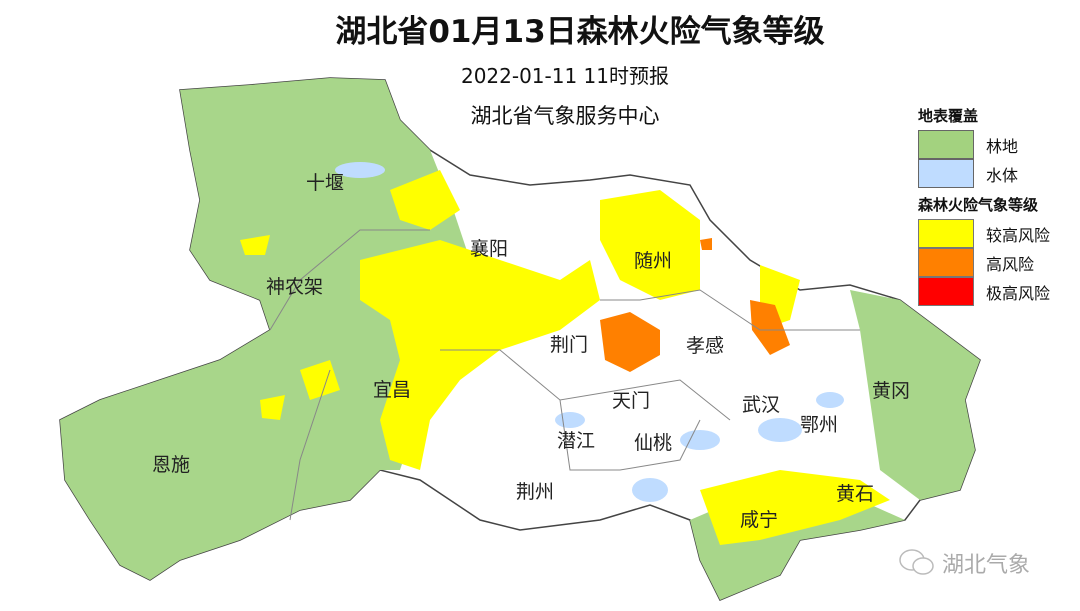  What do you see at coordinates (295, 287) in the screenshot?
I see `city-label: 神农架` at bounding box center [295, 287].